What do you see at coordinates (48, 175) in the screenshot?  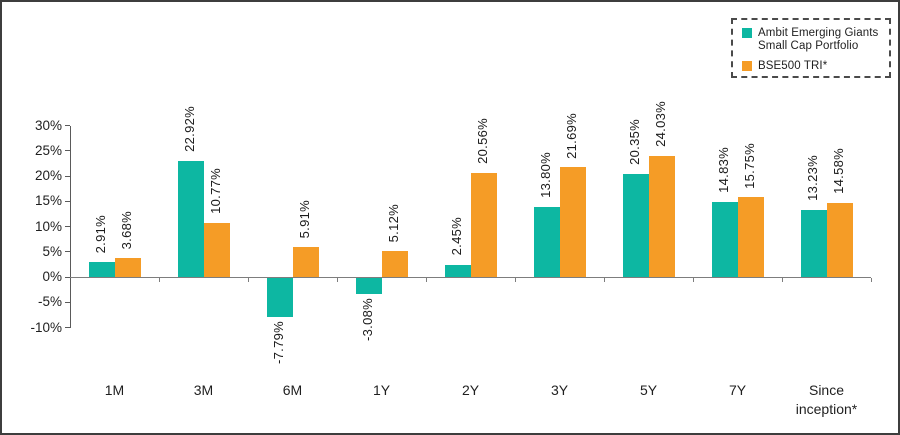 I see `y-tick-label: 20%` at bounding box center [48, 175].